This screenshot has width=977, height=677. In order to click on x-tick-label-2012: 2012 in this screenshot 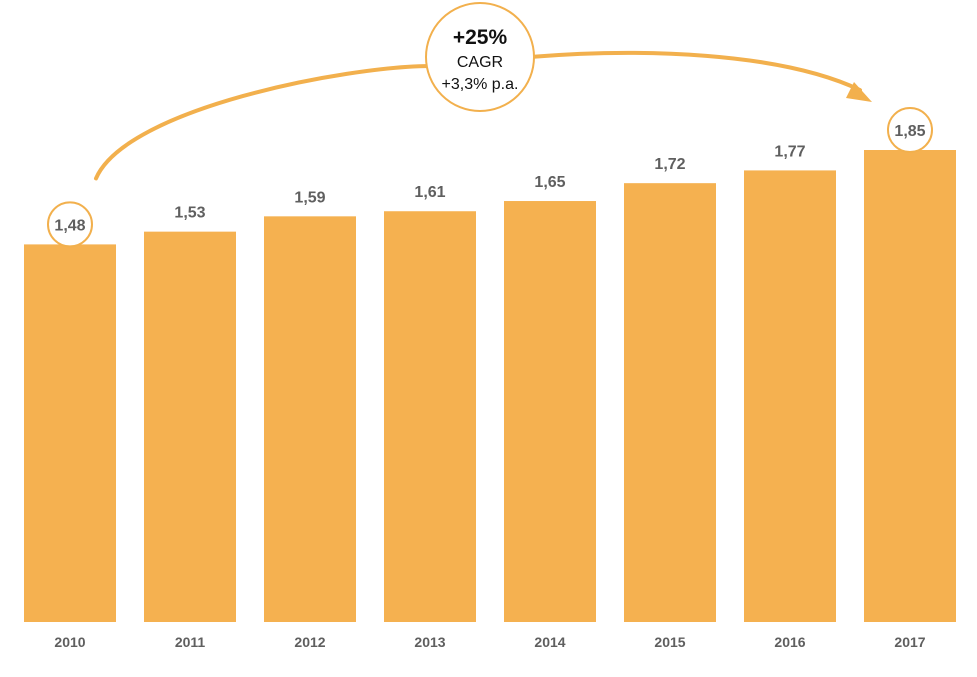, I will do `click(309, 642)`.